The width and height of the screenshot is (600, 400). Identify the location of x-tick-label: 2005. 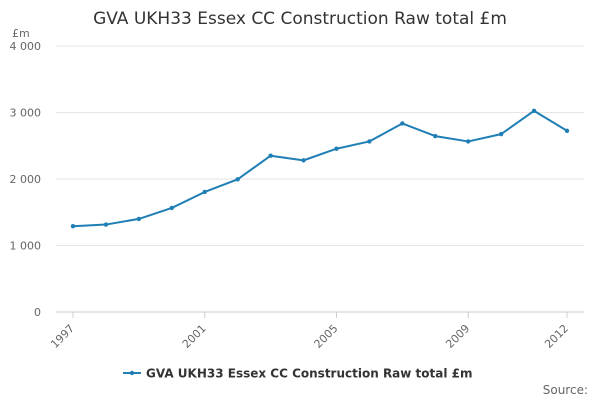
(326, 336).